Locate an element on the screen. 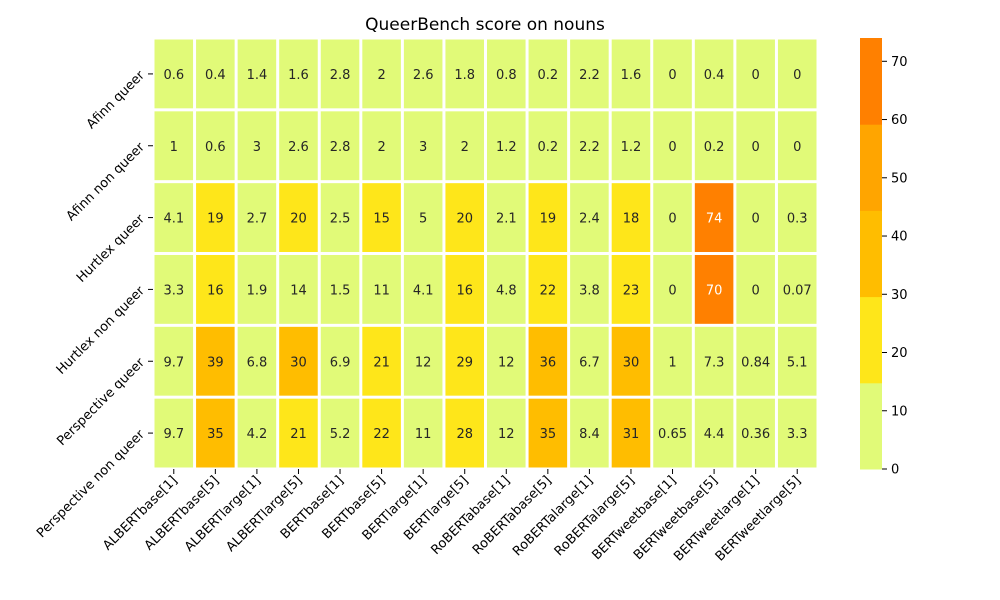  cell-value-label: 6.8 is located at coordinates (257, 362).